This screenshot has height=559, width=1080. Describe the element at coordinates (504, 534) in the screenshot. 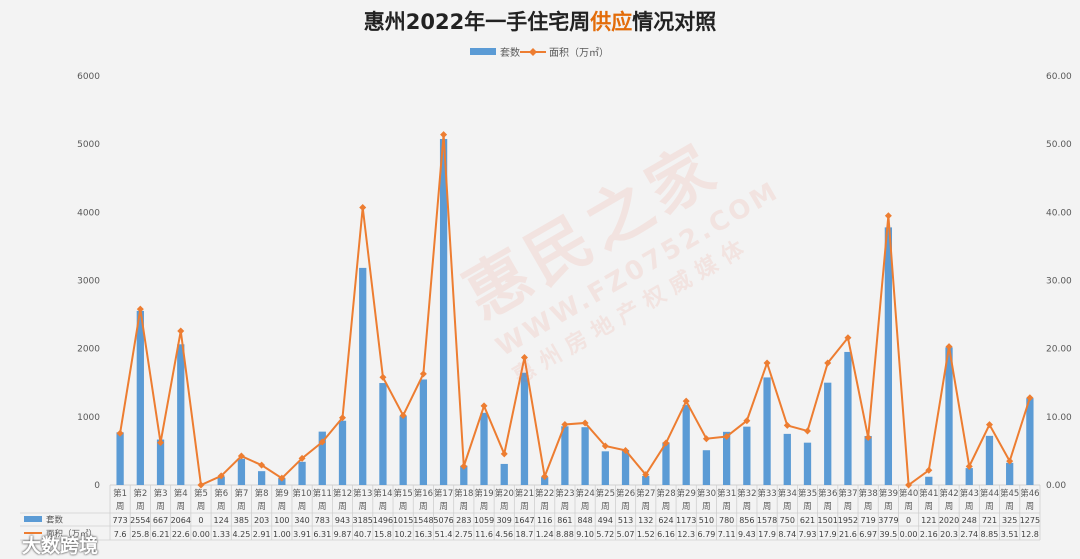

I see `data-label-area-第20周: 4.56` at that location.